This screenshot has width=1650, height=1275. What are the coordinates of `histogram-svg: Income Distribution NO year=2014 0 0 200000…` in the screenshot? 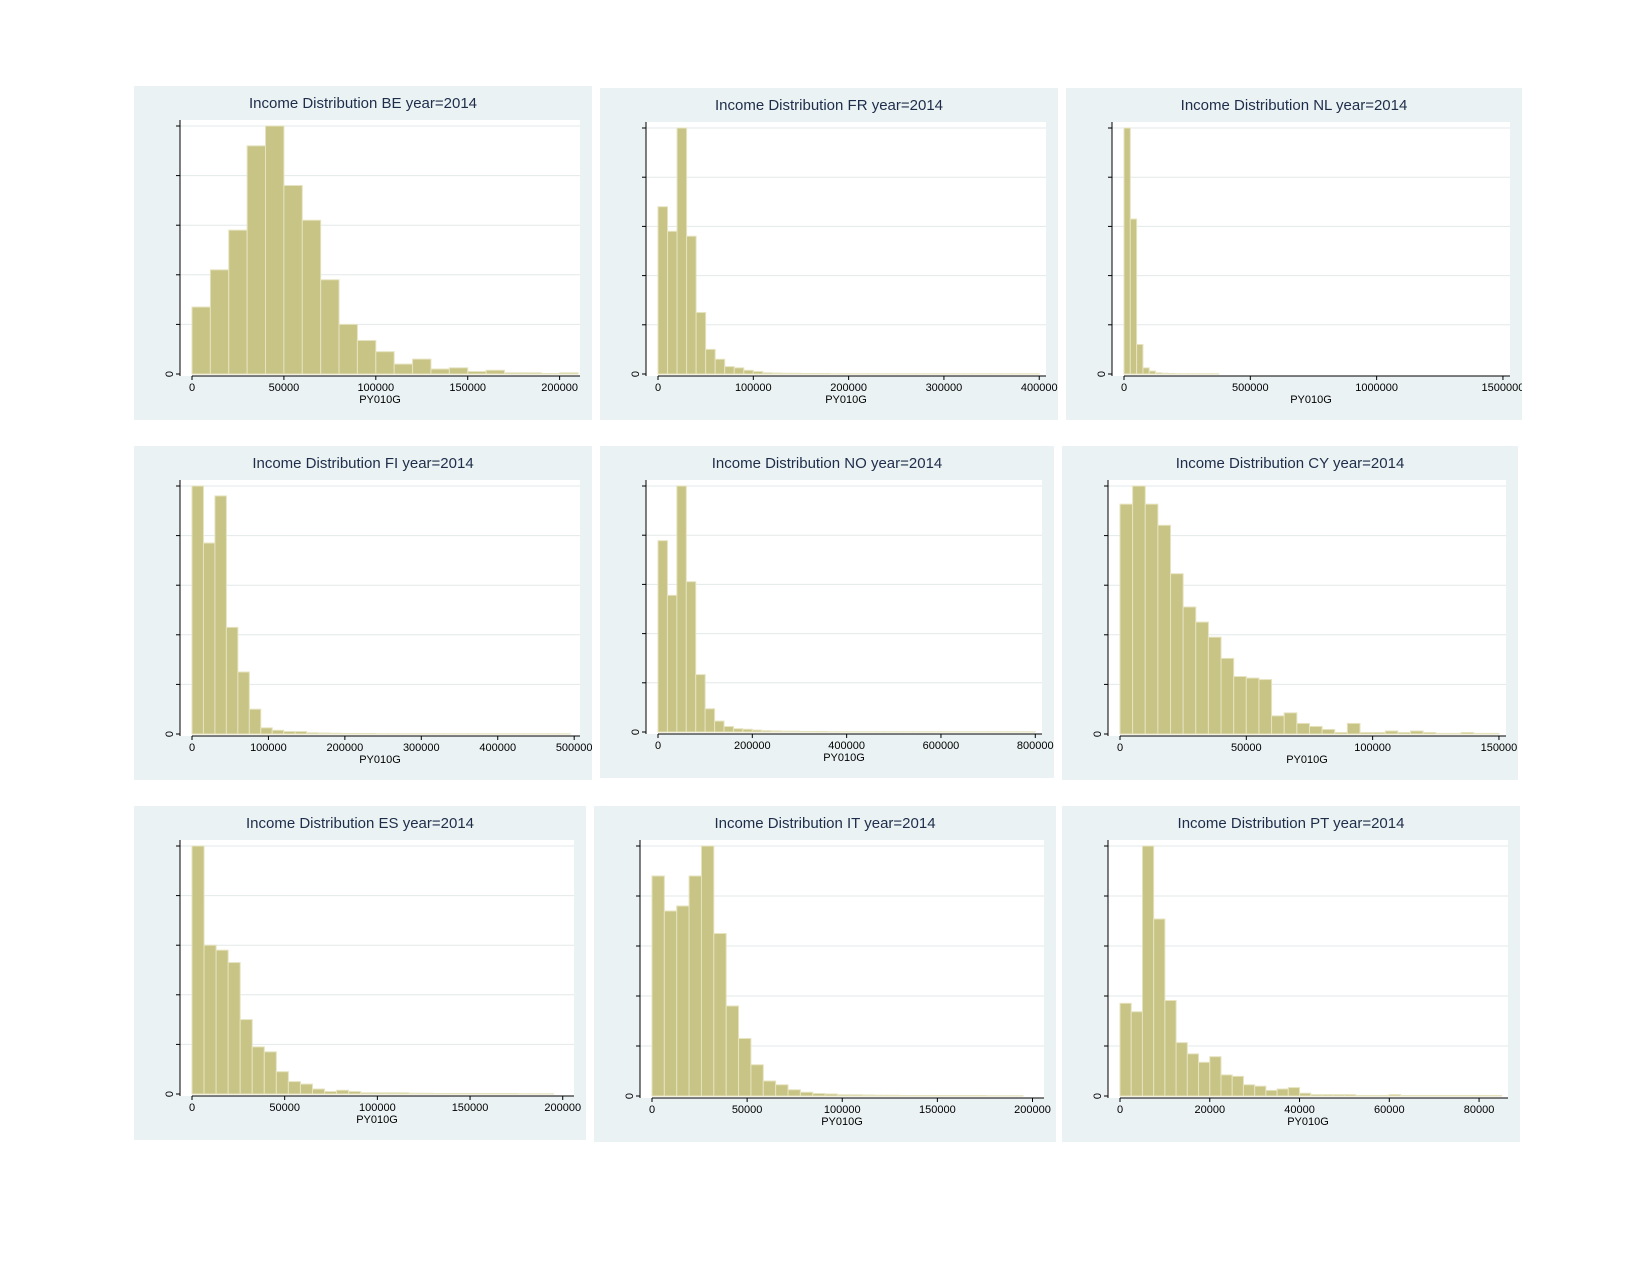 It's located at (842, 609).